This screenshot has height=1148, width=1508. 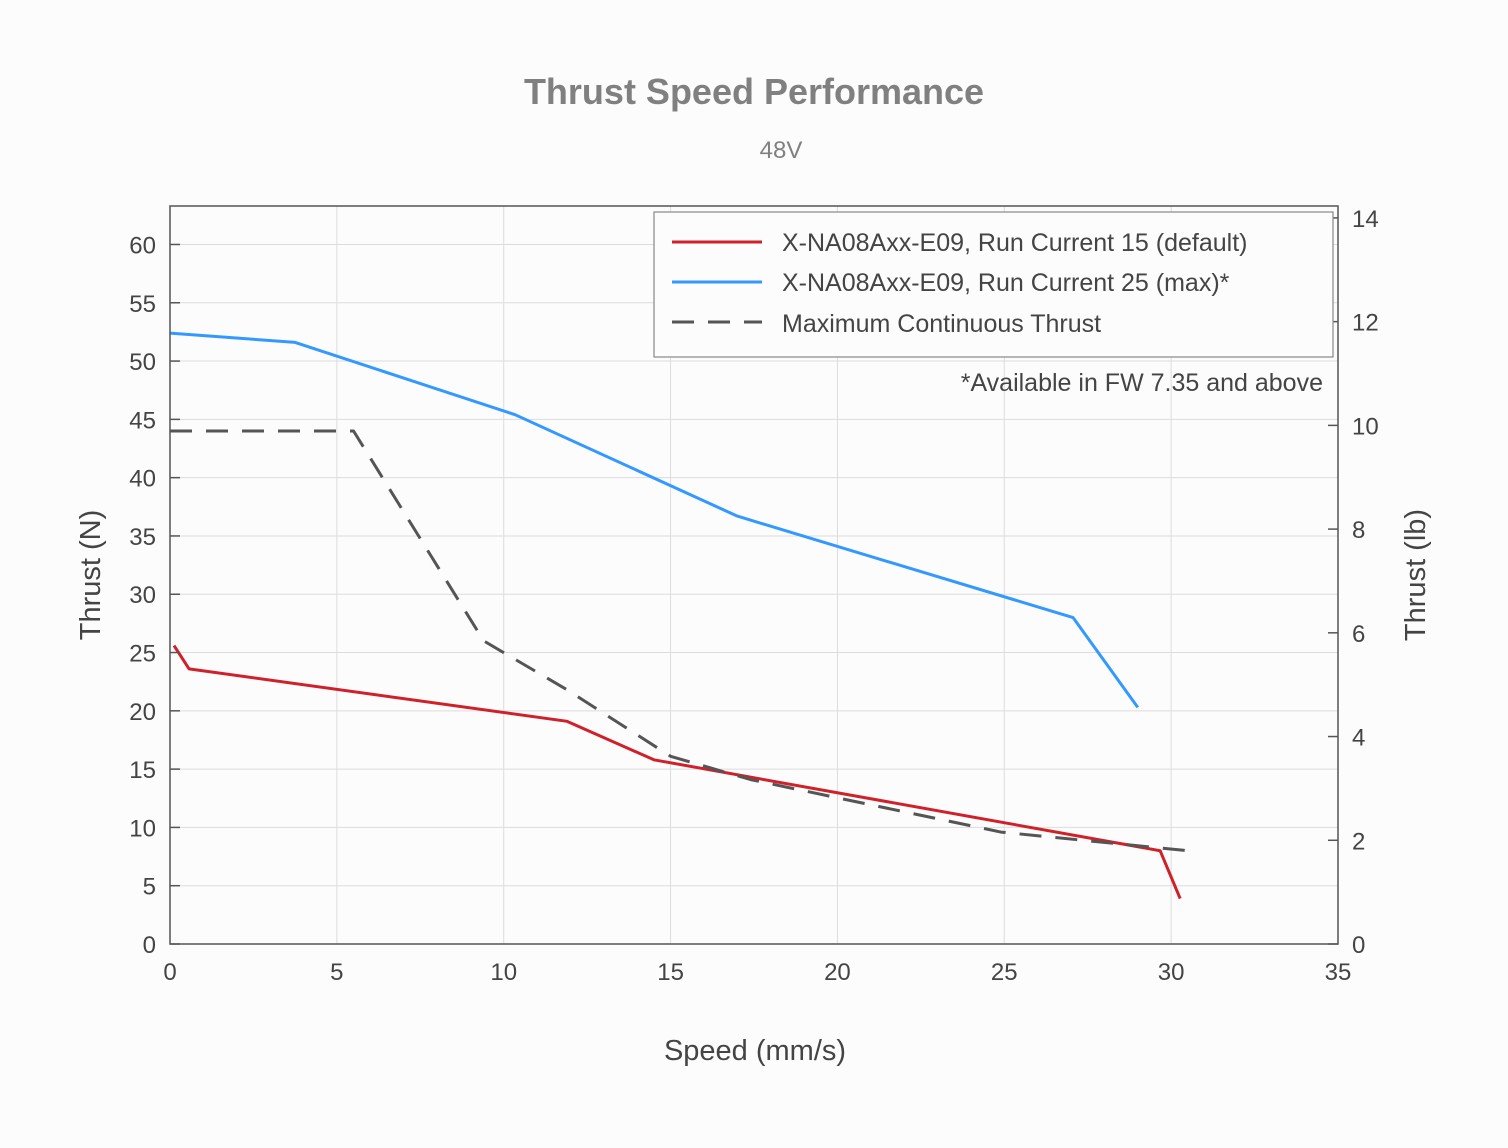 What do you see at coordinates (142, 654) in the screenshot?
I see `y-tick-label: 25` at bounding box center [142, 654].